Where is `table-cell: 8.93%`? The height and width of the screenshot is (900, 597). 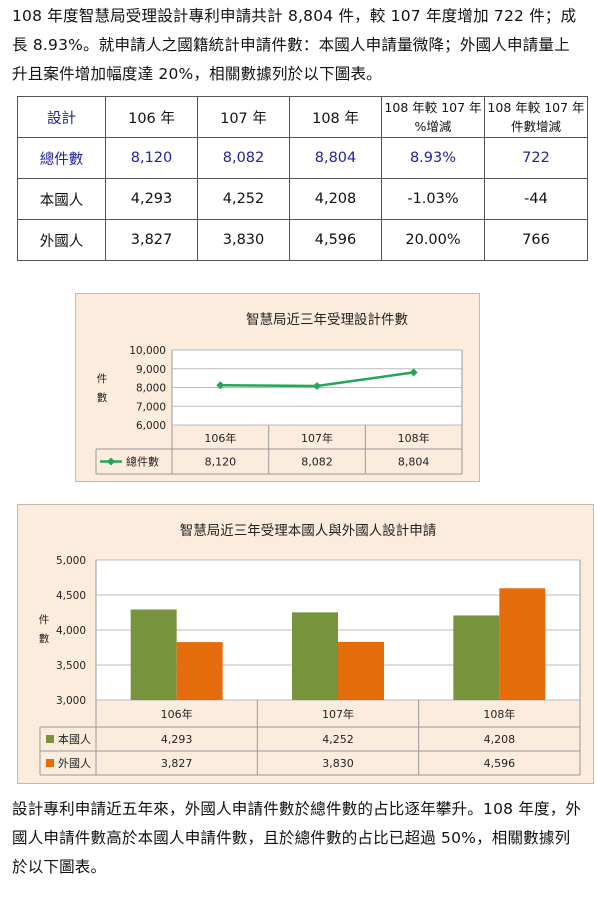
table-cell: 8.93% is located at coordinates (433, 158).